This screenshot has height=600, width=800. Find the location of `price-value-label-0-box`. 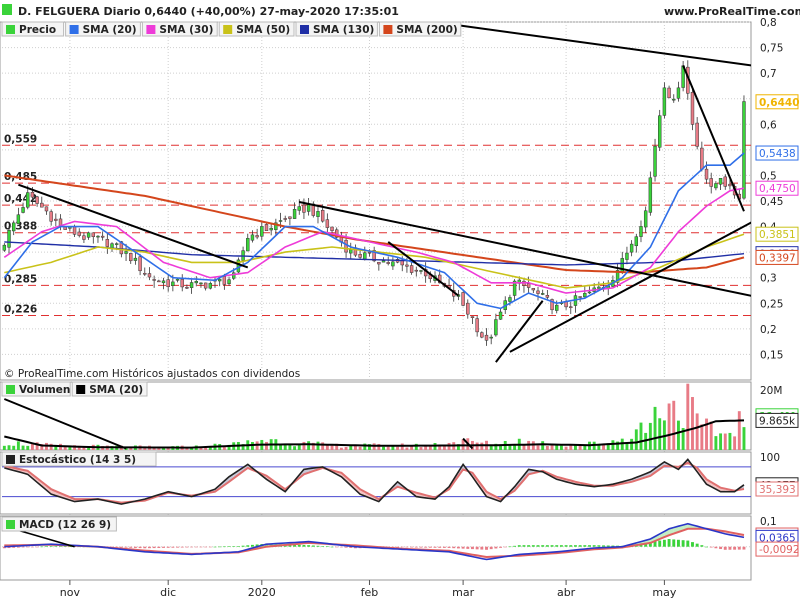

price-value-label-0-box is located at coordinates (777, 102).